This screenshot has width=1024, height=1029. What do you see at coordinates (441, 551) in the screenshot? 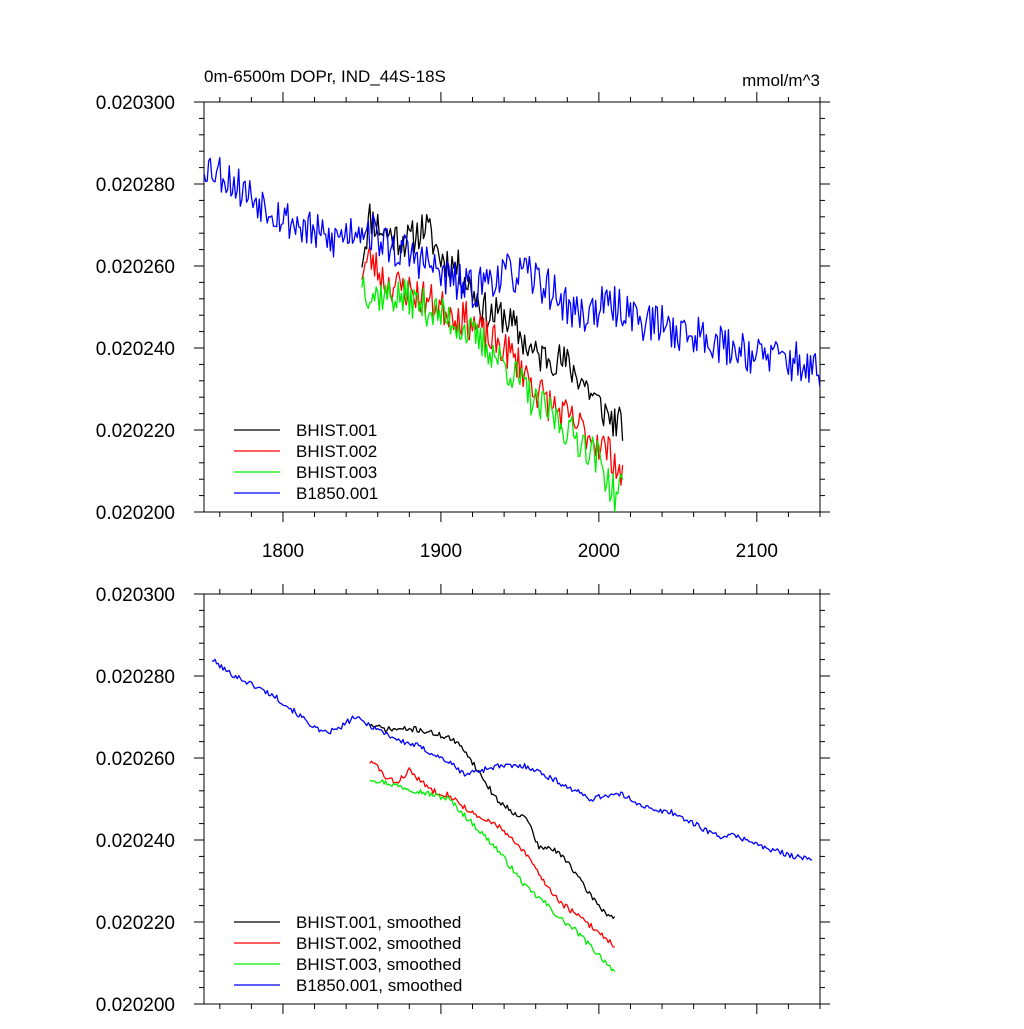
I see `x-tick-label: 1900` at bounding box center [441, 551].